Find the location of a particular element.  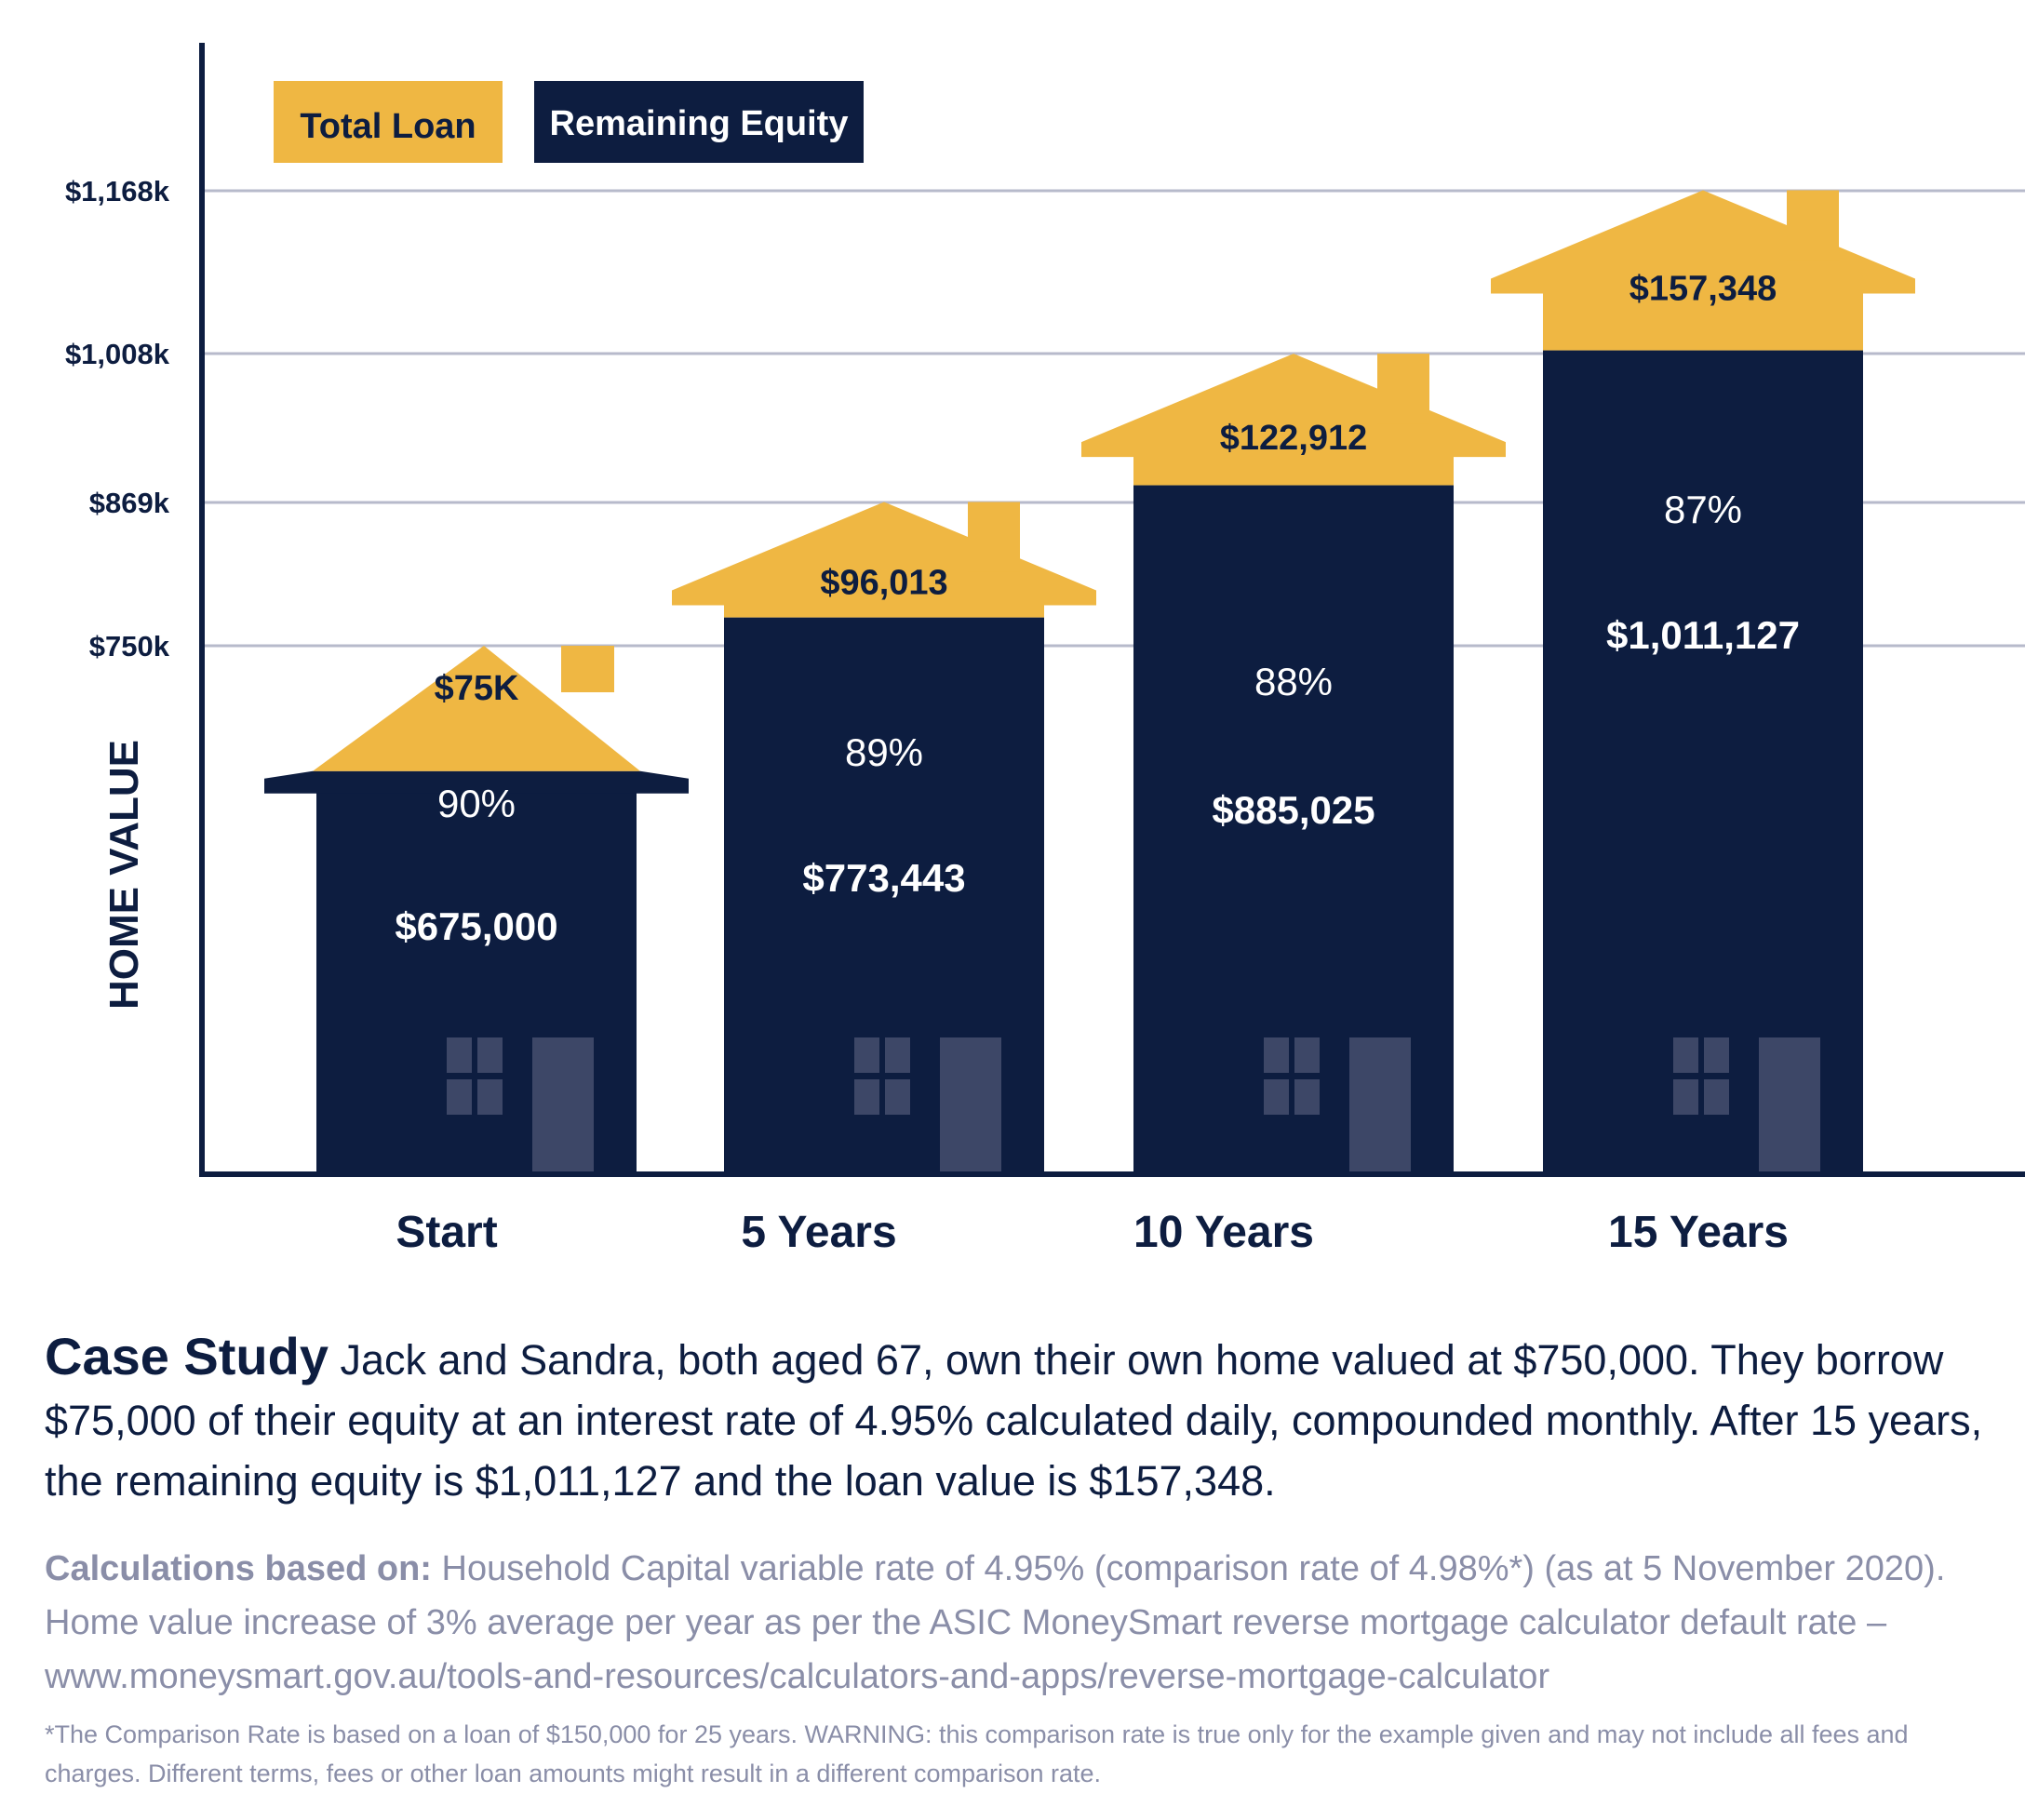

house-bar: $75K 90% $675,000 is located at coordinates (476, 910).